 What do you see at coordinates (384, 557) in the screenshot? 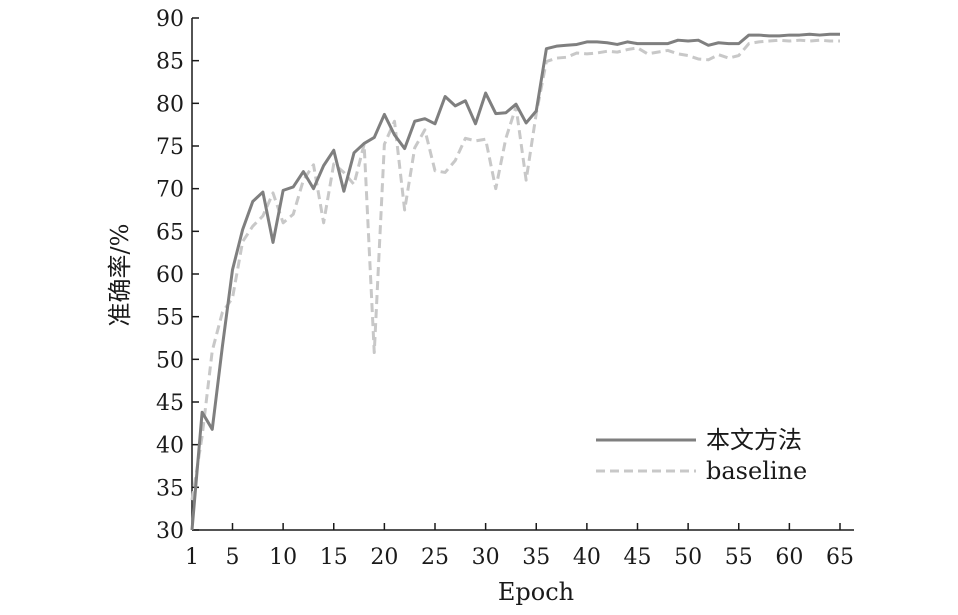
I see `x-tick-label: 20` at bounding box center [384, 557].